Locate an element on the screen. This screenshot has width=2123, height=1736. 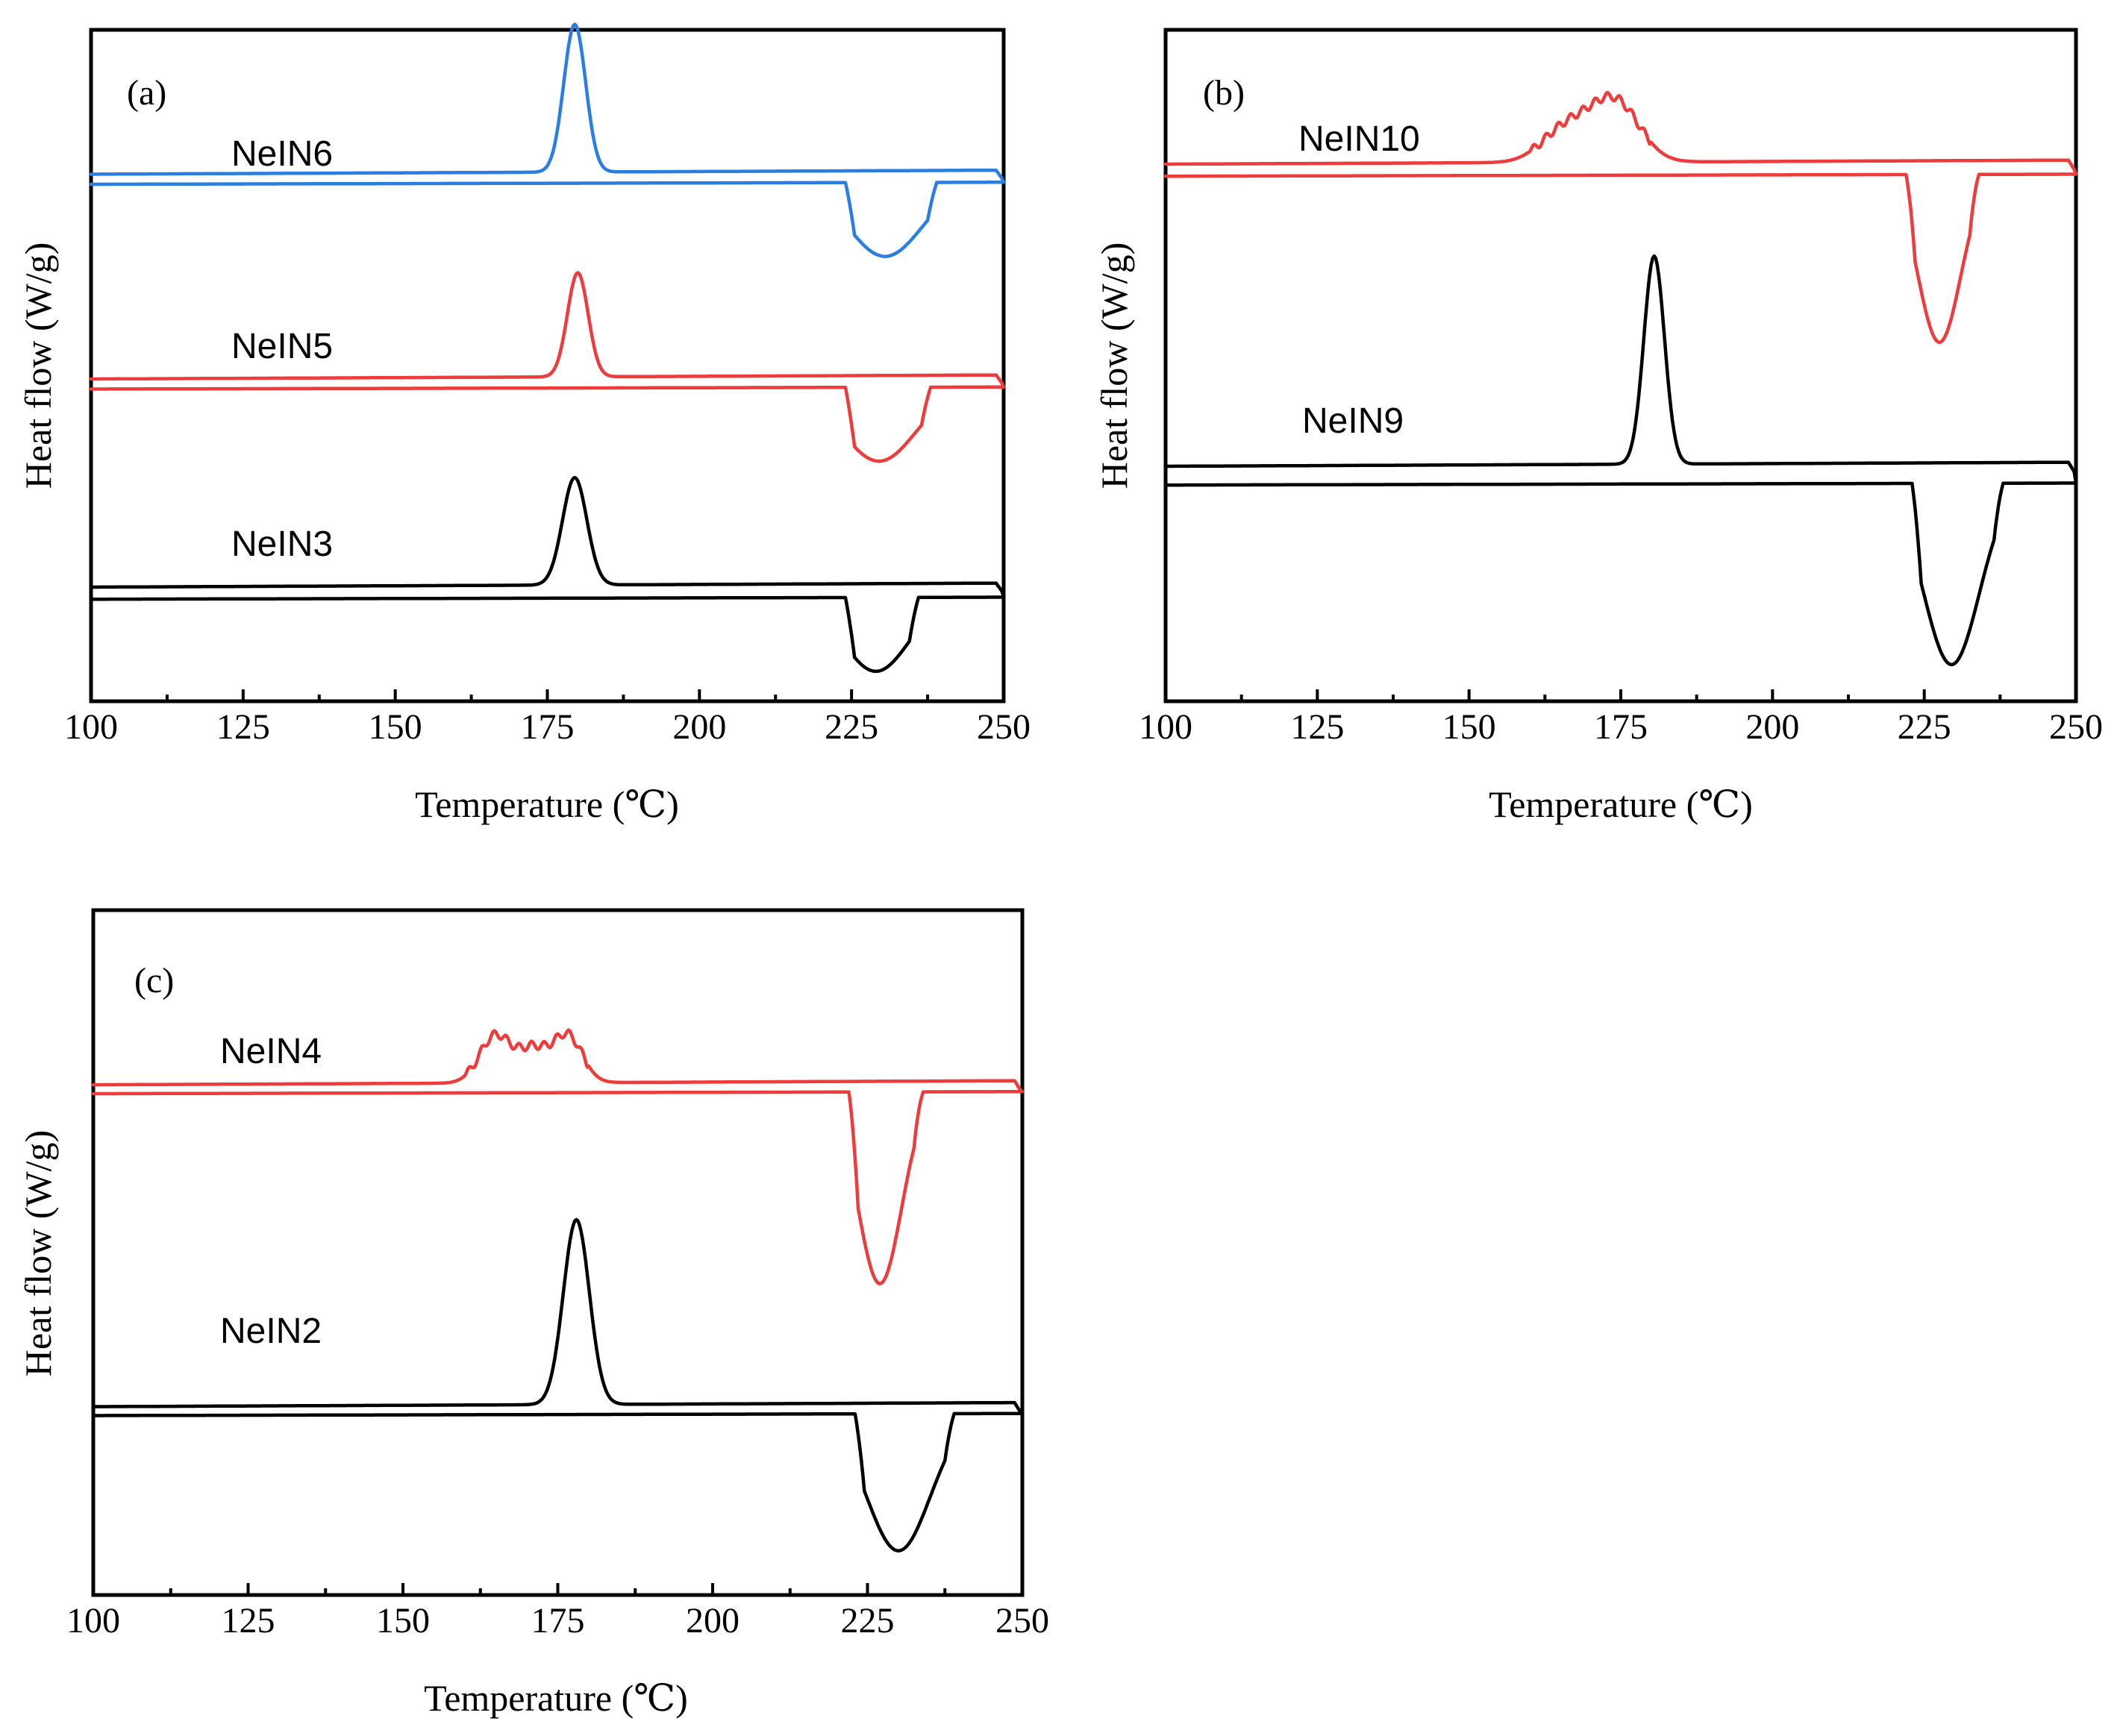
series-curve-nein10 is located at coordinates (1620, 218).